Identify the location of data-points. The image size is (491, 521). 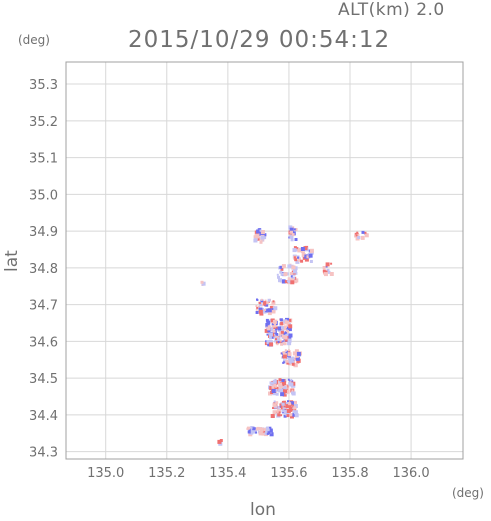
(285, 335).